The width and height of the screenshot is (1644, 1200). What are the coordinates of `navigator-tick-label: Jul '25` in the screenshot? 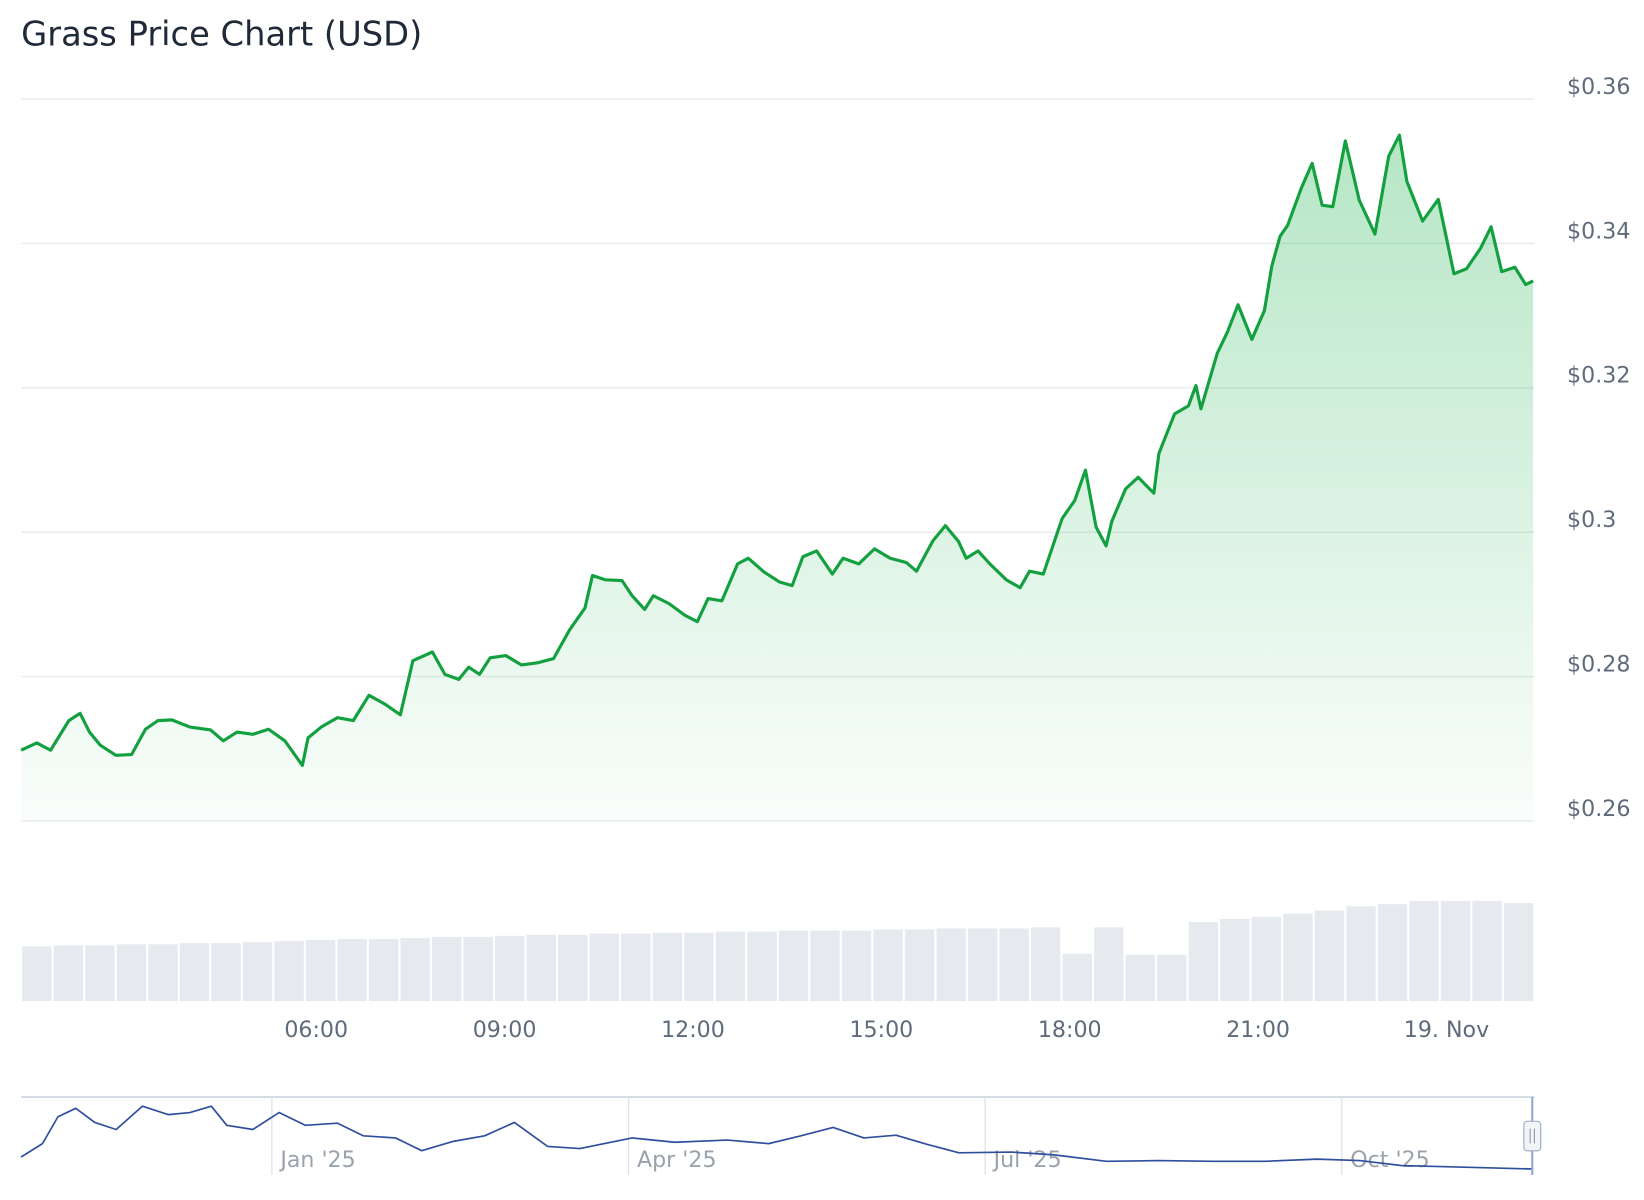 It's located at (1027, 1160).